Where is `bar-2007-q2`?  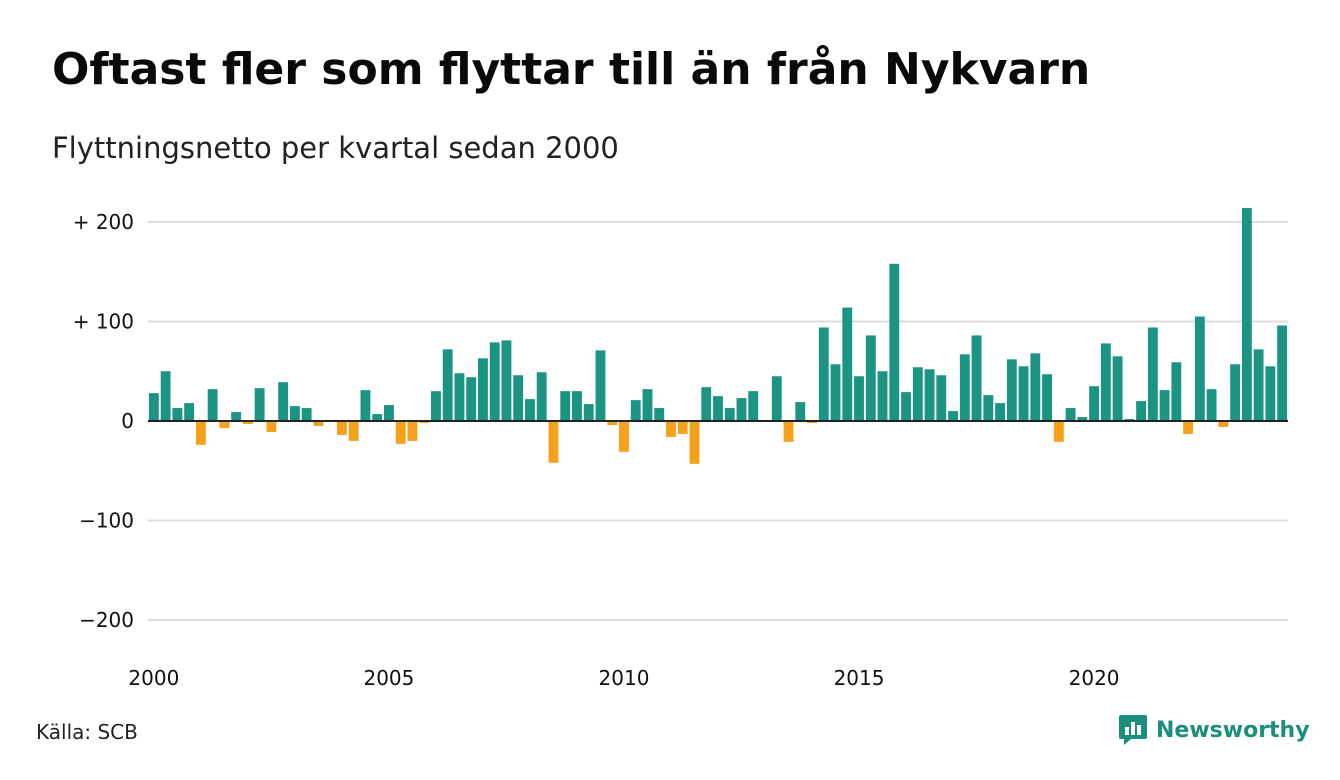
bar-2007-q2 is located at coordinates (494, 381).